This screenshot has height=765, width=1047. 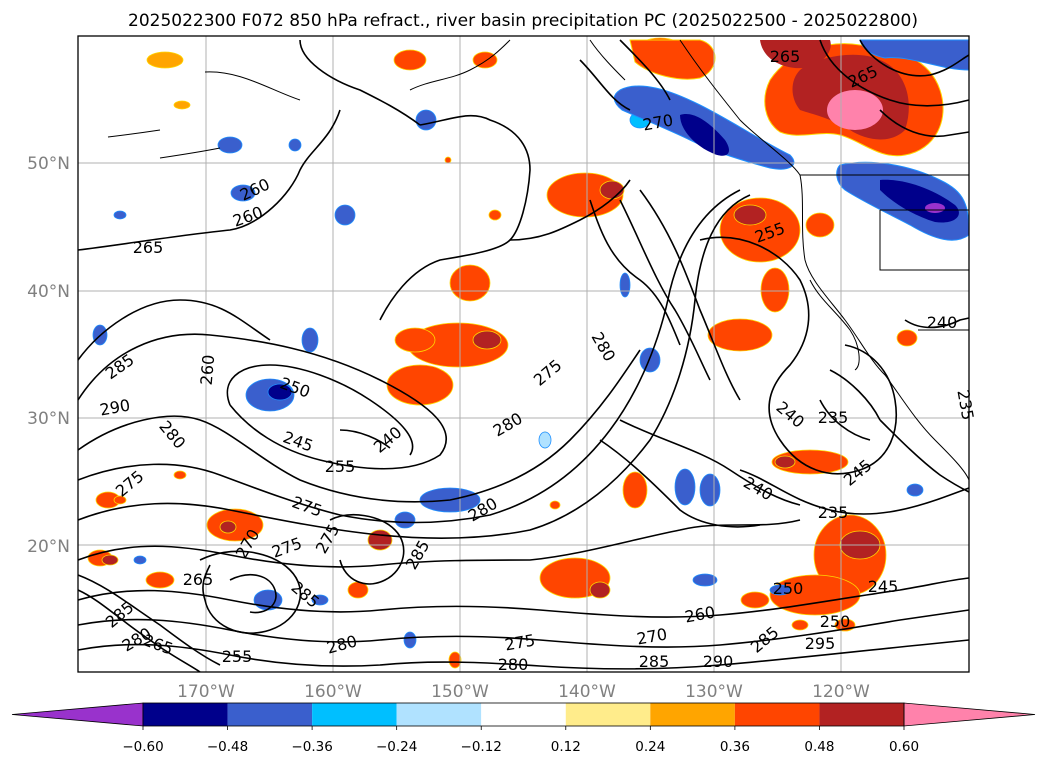 What do you see at coordinates (650, 747) in the screenshot?
I see `colorbar-tick-label: 0.24` at bounding box center [650, 747].